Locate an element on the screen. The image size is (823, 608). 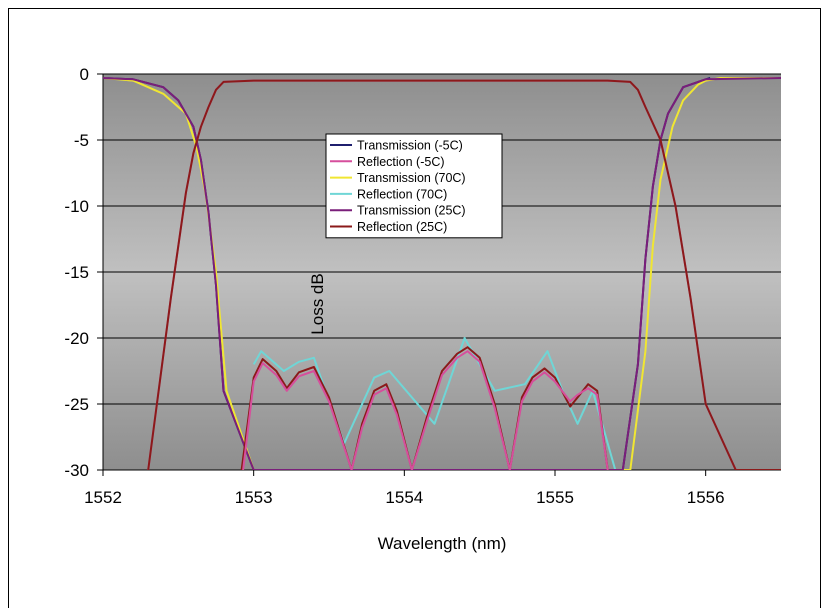
y-tick-label: -5 is located at coordinates (81, 140).